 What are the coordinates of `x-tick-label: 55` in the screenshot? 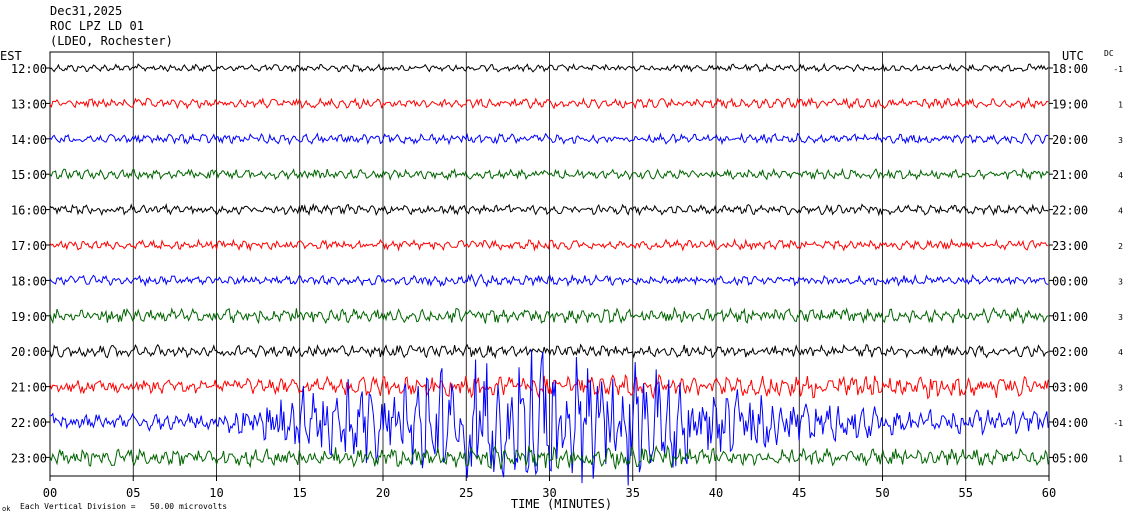 It's located at (966, 493).